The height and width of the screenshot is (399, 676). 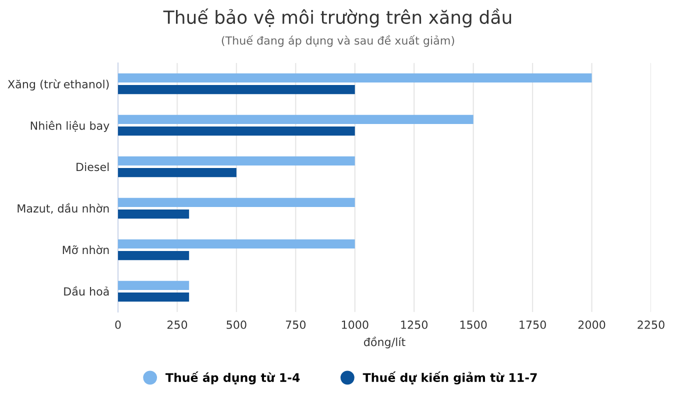 What do you see at coordinates (232, 378) in the screenshot?
I see `legend-label: Thuế áp dụng từ 1-4` at bounding box center [232, 378].